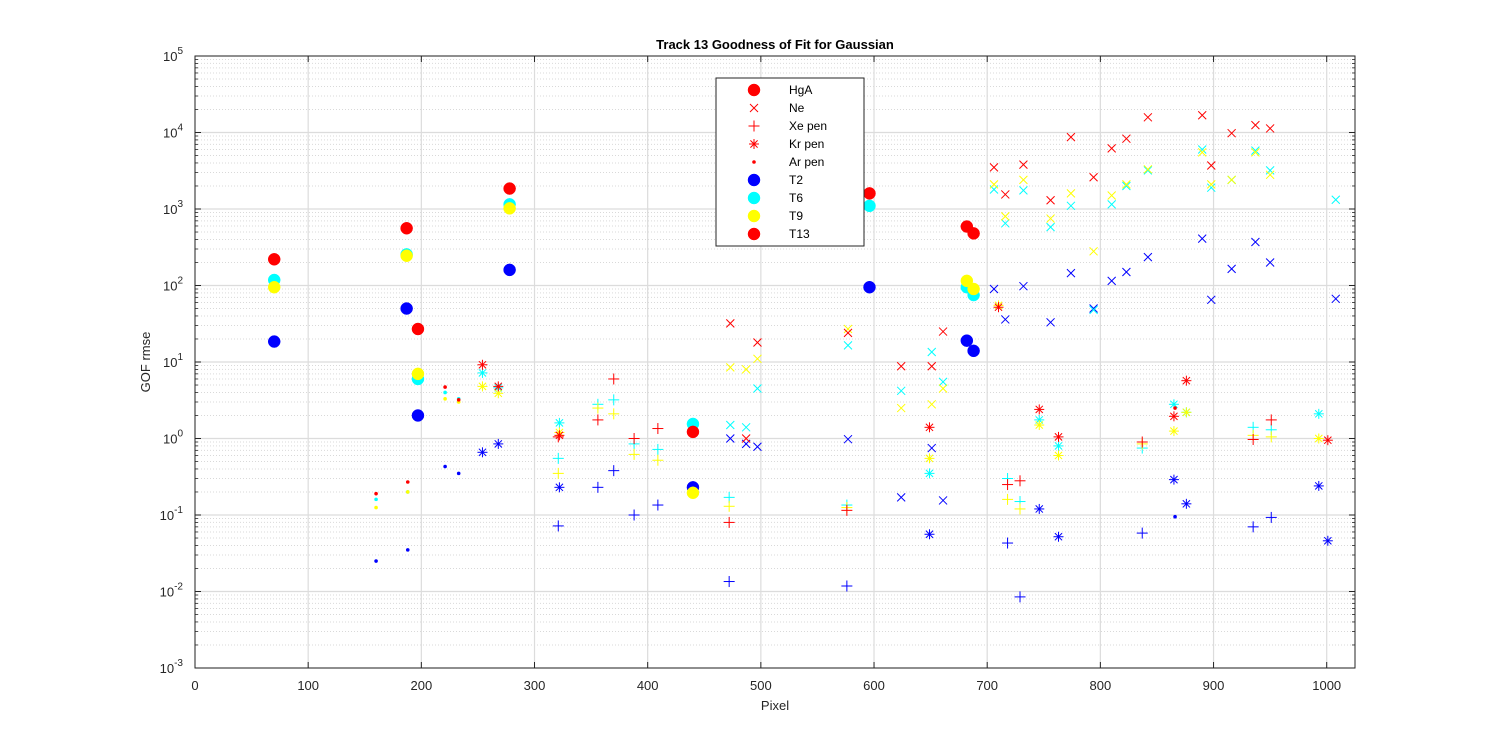 Image resolution: width=1500 pixels, height=750 pixels. Describe the element at coordinates (1214, 685) in the screenshot. I see `x-tick-label: 900` at that location.